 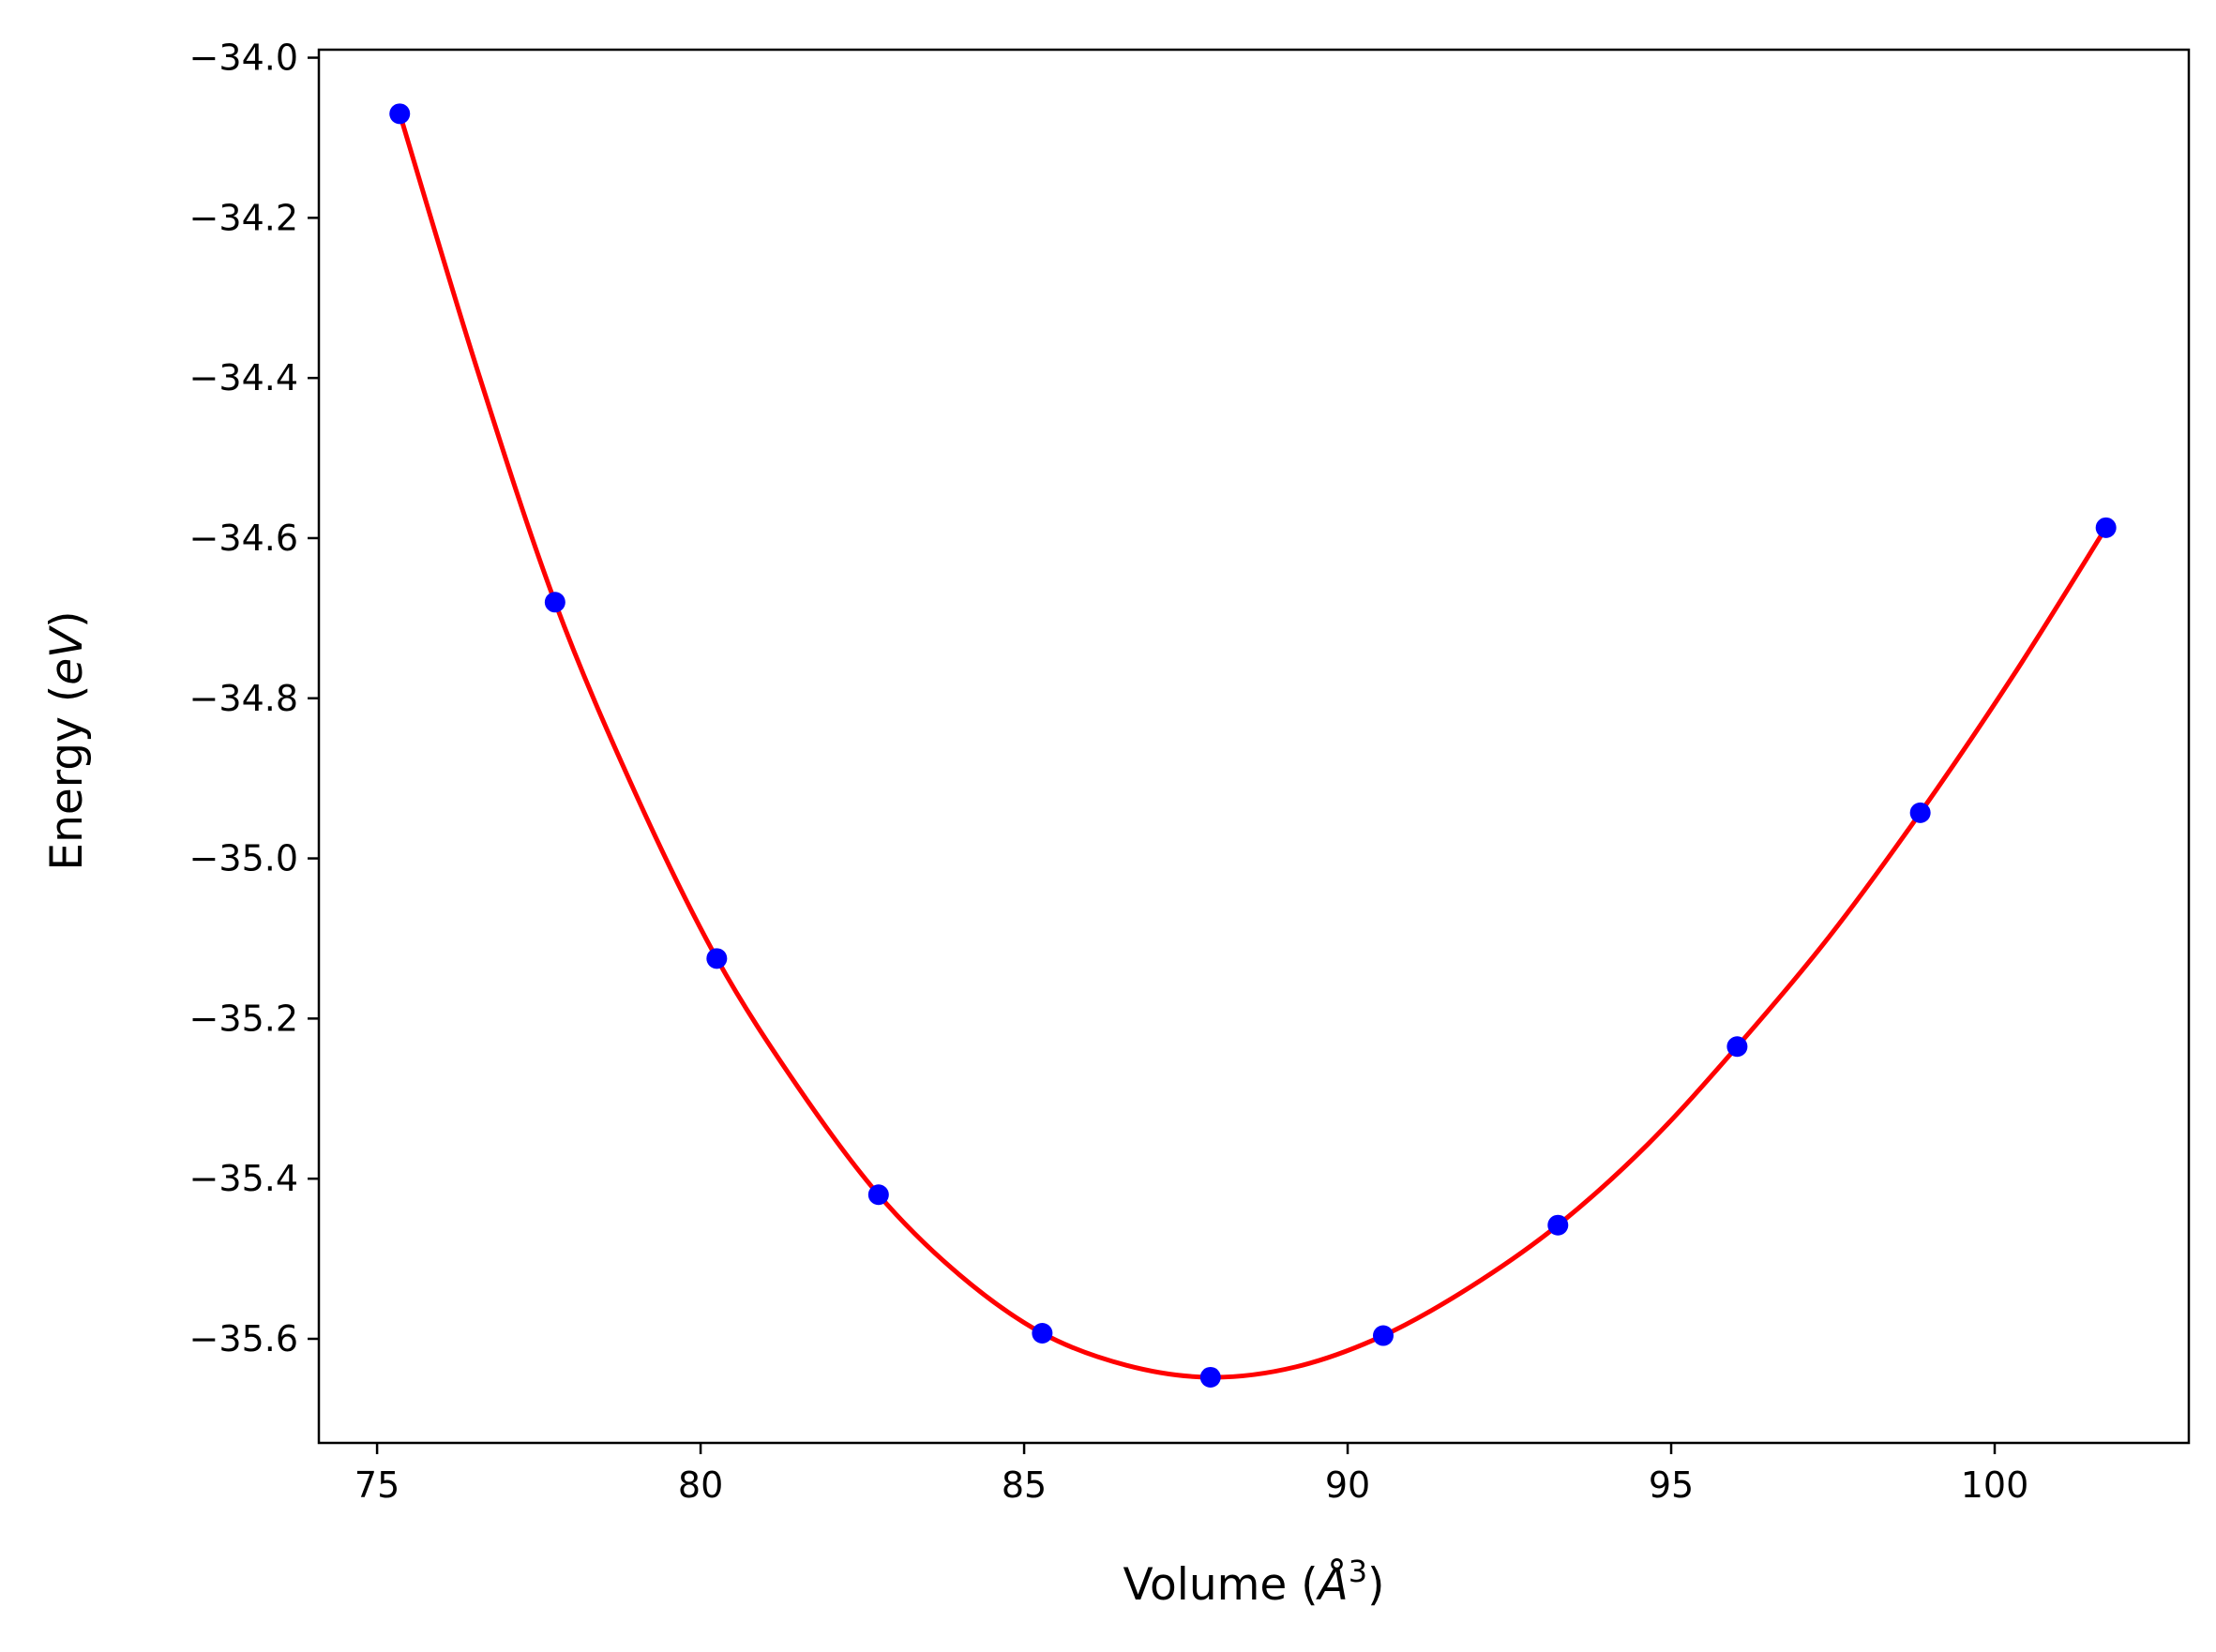 I want to click on x-tick-label: 90, so click(x=1347, y=1485).